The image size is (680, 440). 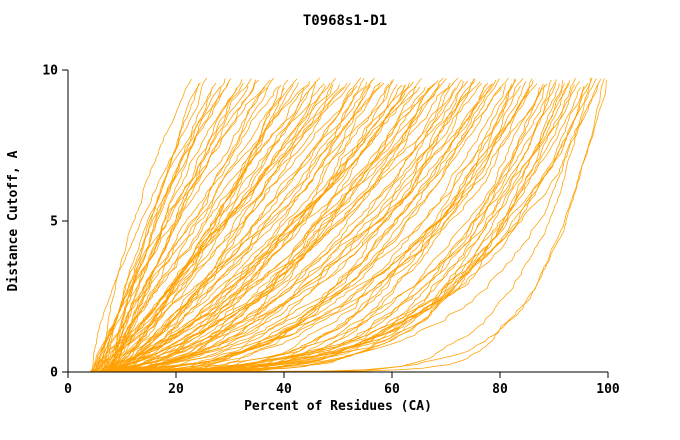 What do you see at coordinates (284, 389) in the screenshot?
I see `x-tick-label: 40` at bounding box center [284, 389].